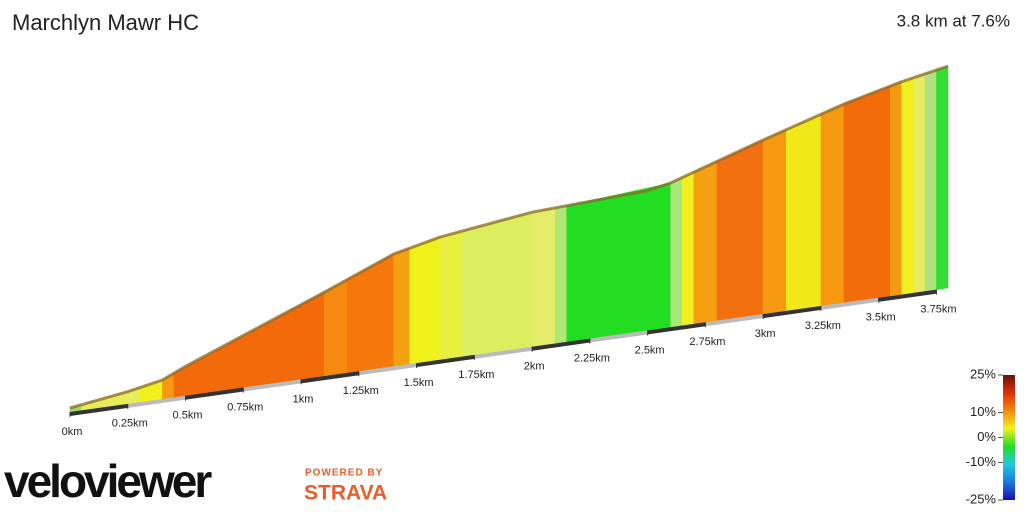 This screenshot has height=512, width=1024. What do you see at coordinates (981, 498) in the screenshot?
I see `colorbar-label: -25%` at bounding box center [981, 498].